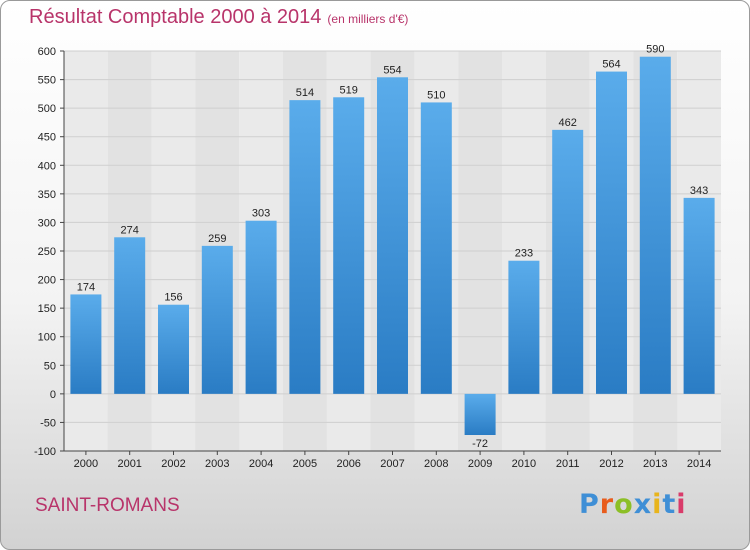 This screenshot has width=750, height=550. I want to click on proxiti-logo: Proxiti, so click(633, 504).